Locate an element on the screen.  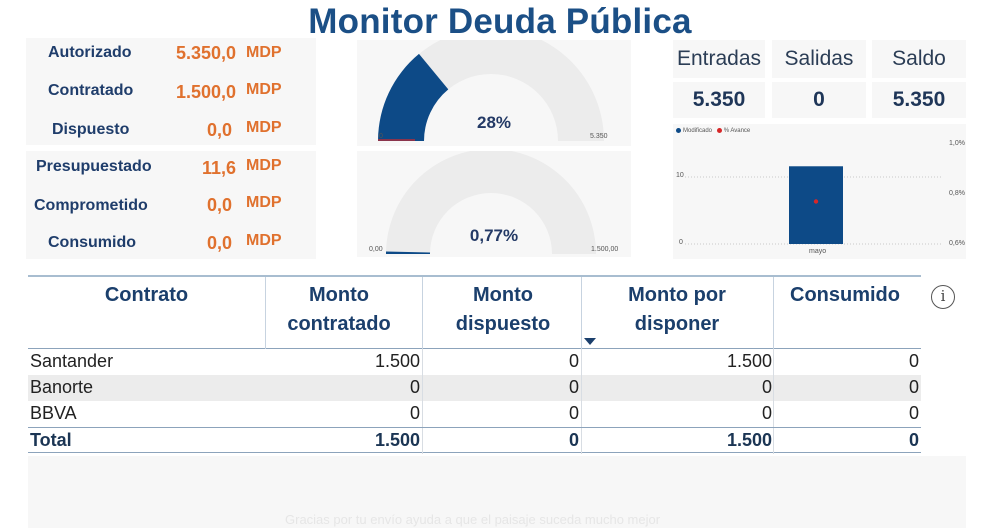
table-row: Banorte 0 0 0 0 is located at coordinates (474, 388).